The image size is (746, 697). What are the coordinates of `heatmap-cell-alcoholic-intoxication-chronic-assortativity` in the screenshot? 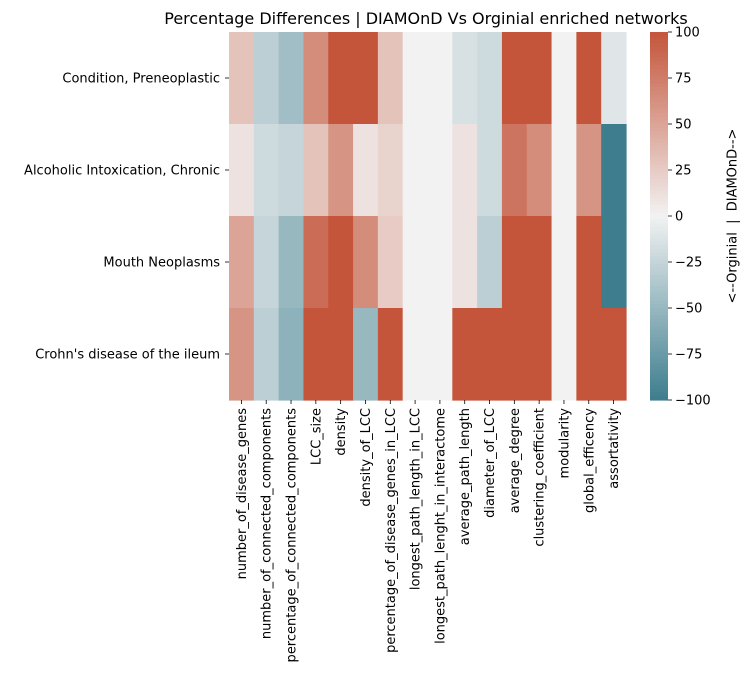 It's located at (614, 170).